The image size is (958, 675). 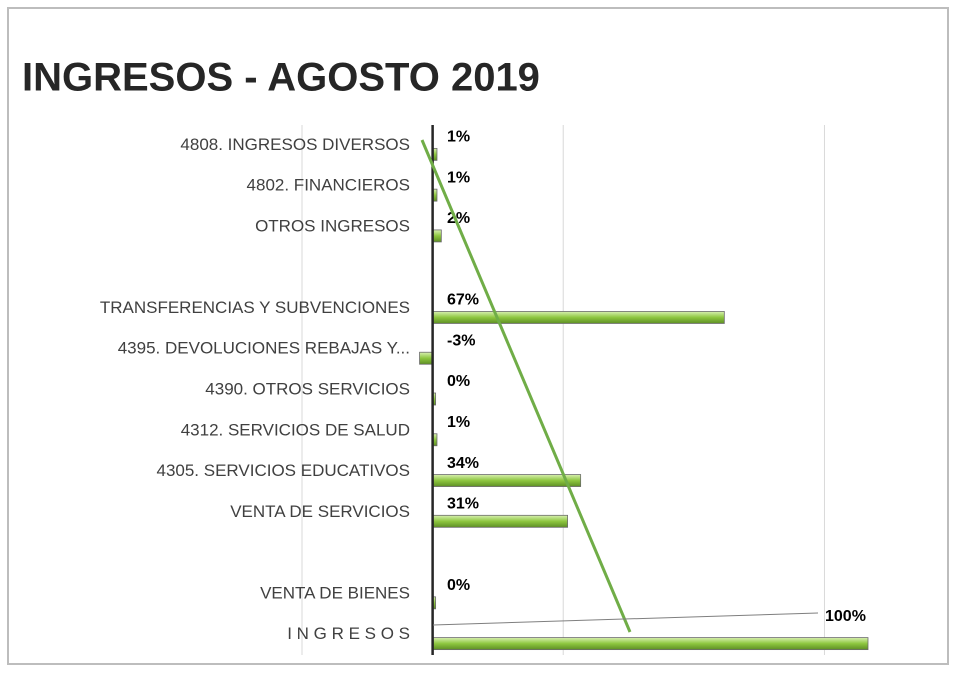 What do you see at coordinates (283, 470) in the screenshot?
I see `y-tick-label: 4305. SERVICIOS EDUCATIVOS` at bounding box center [283, 470].